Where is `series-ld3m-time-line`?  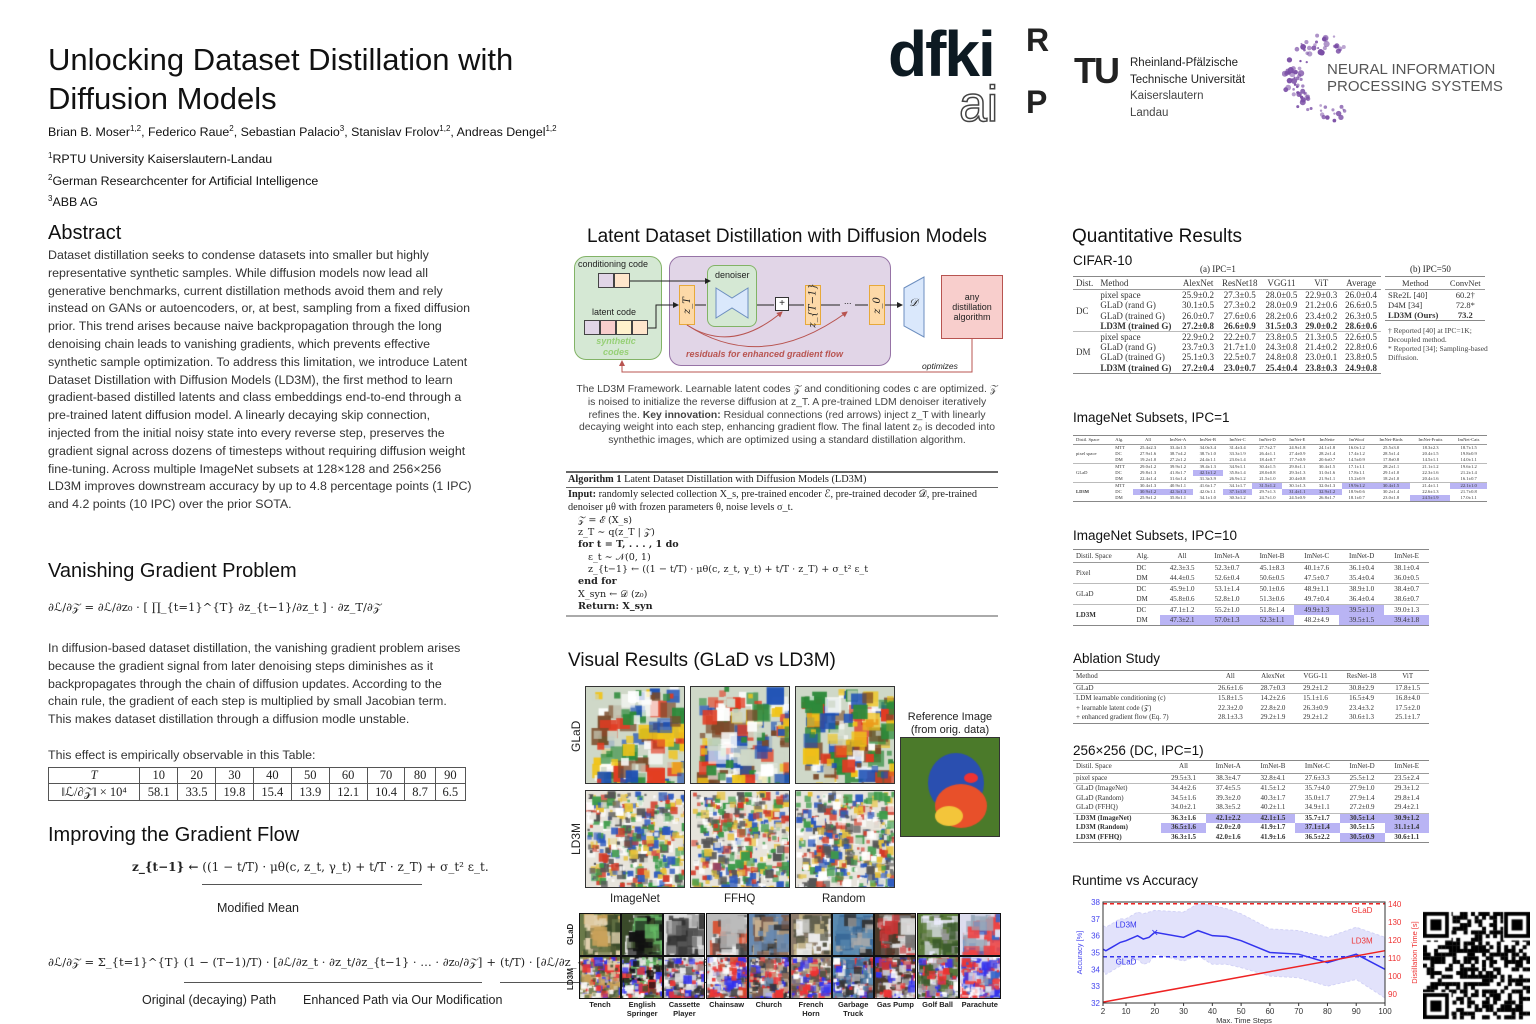 series-ld3m-time-line is located at coordinates (1244, 976).